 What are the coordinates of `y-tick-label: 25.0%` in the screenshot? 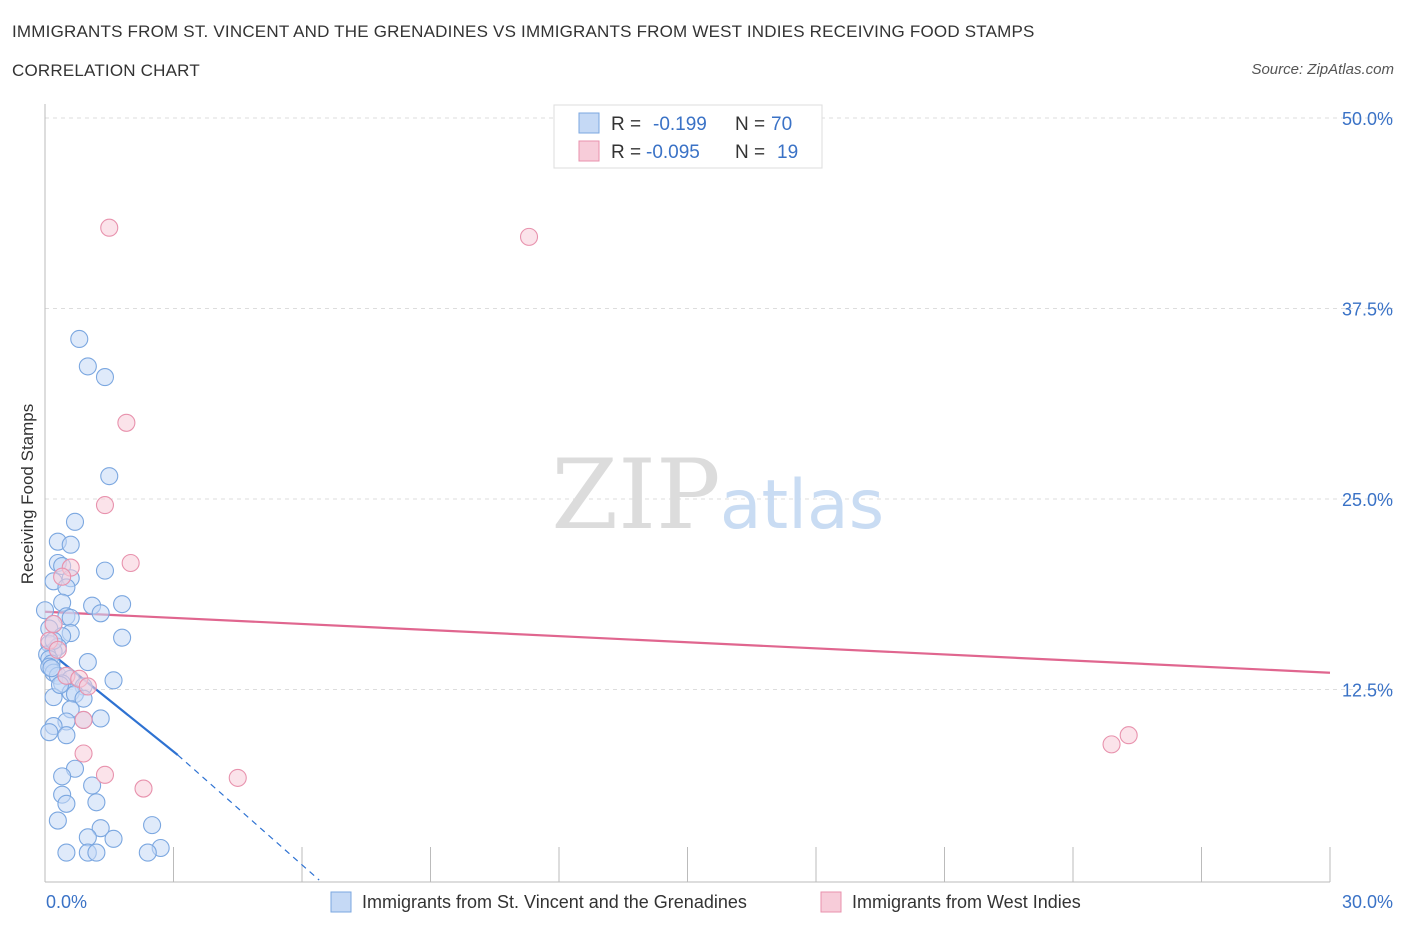 It's located at (1367, 500).